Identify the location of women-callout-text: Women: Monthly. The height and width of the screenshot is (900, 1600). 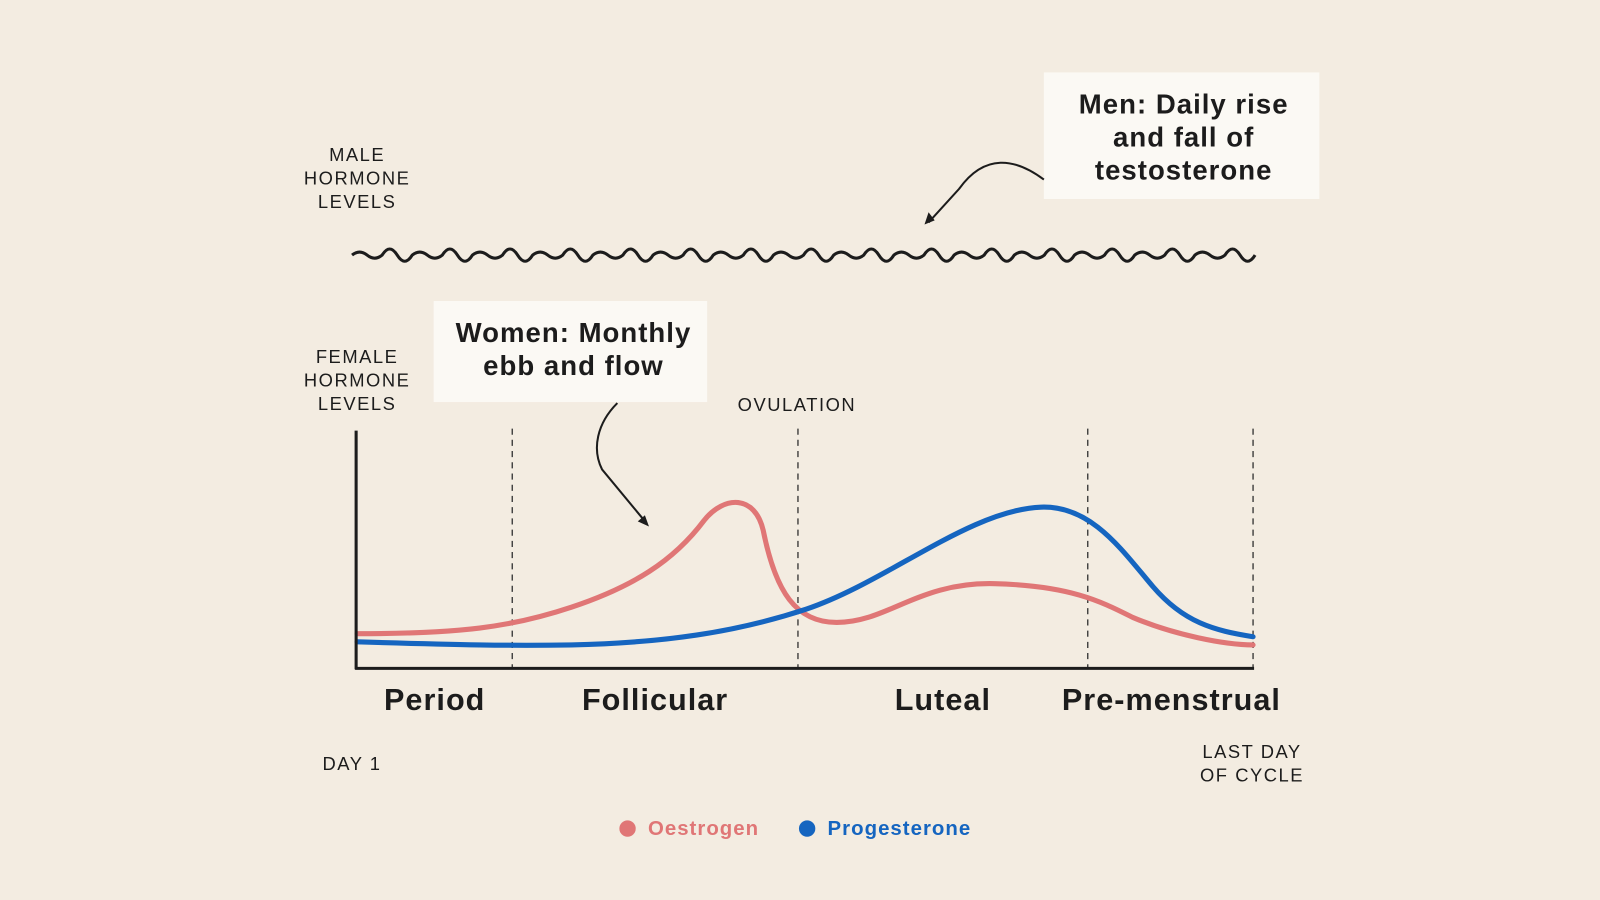
(574, 332).